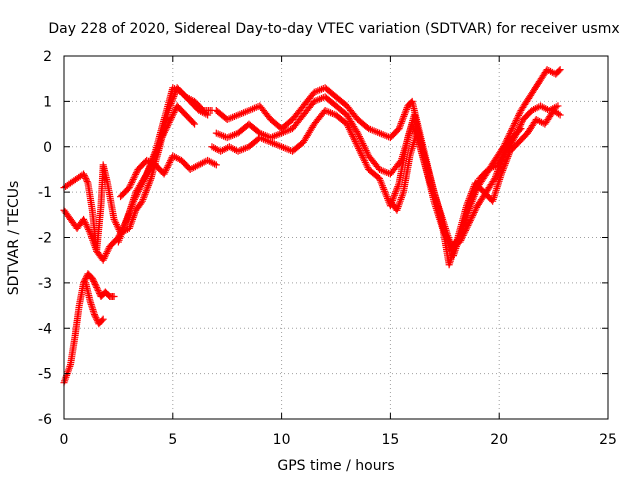 Image resolution: width=640 pixels, height=480 pixels. What do you see at coordinates (499, 440) in the screenshot?
I see `x-tick-label: 20` at bounding box center [499, 440].